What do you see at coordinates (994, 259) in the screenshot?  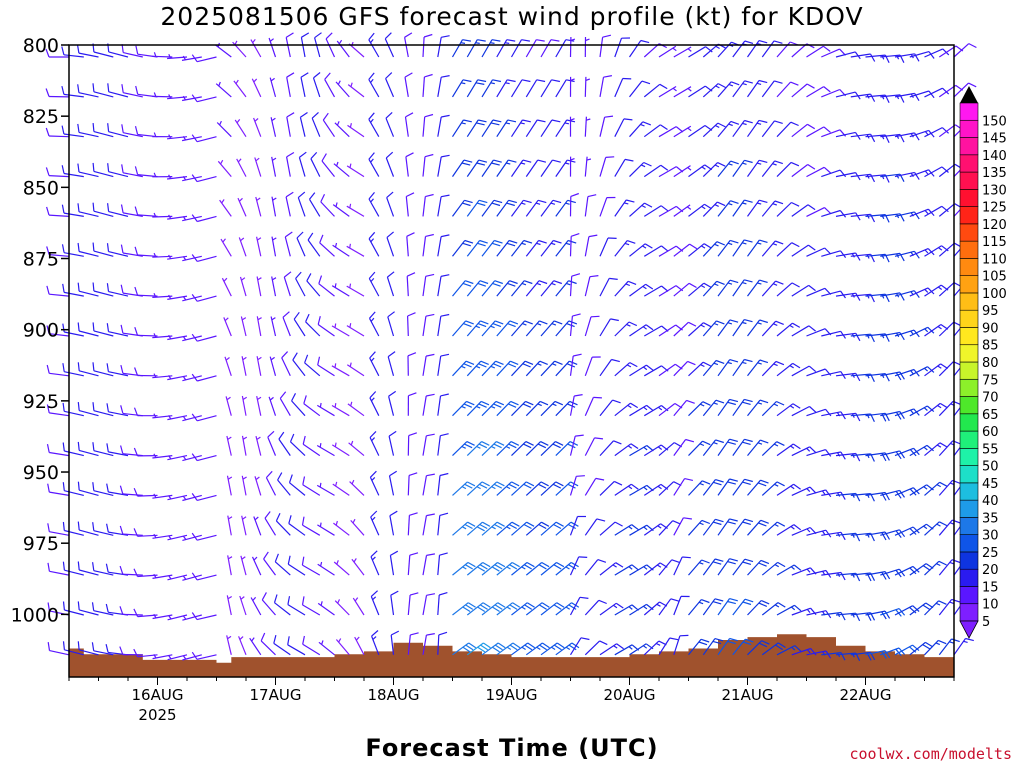 I see `colorbar-label: 110` at bounding box center [994, 259].